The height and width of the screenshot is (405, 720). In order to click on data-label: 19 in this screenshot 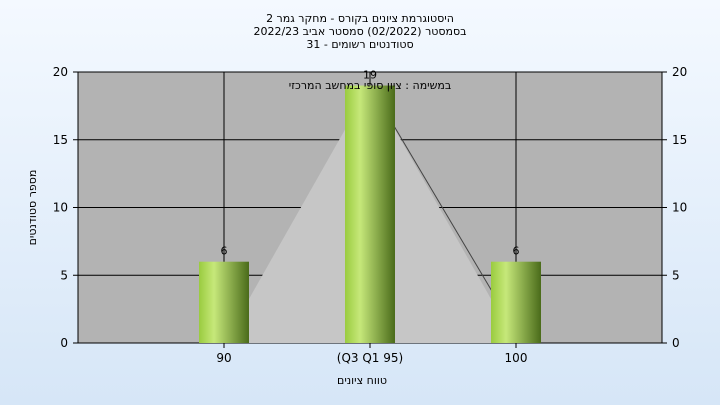, I will do `click(370, 75)`.